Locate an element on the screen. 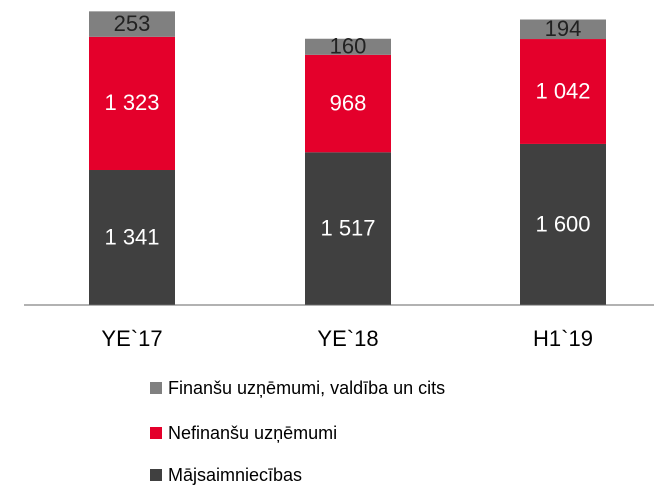  value-label: 1 600 is located at coordinates (562, 223).